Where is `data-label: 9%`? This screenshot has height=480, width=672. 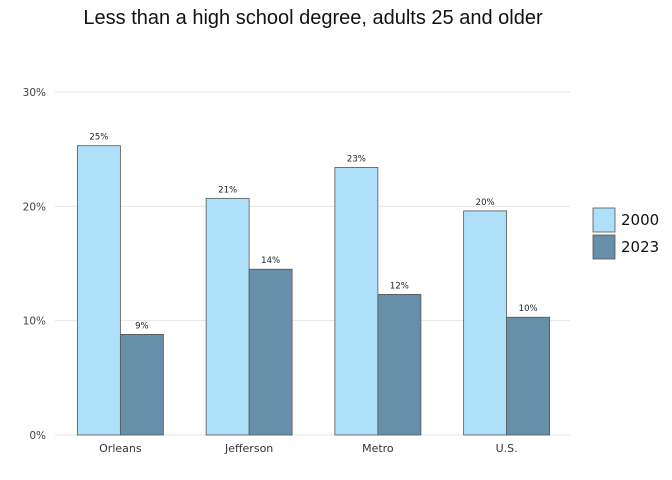
data-label: 9% is located at coordinates (142, 326).